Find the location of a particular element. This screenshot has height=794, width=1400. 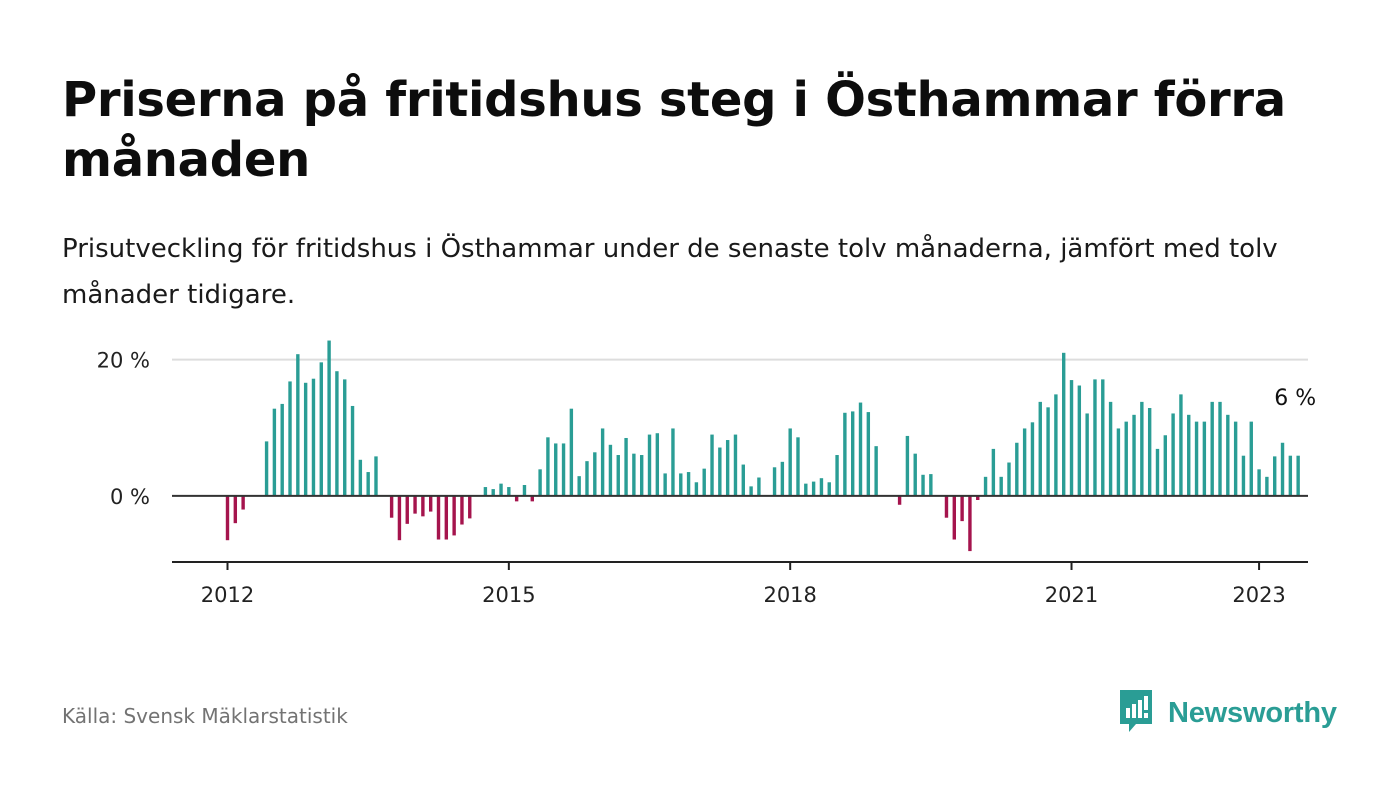

x-tick-label: 2018 is located at coordinates (789, 595).